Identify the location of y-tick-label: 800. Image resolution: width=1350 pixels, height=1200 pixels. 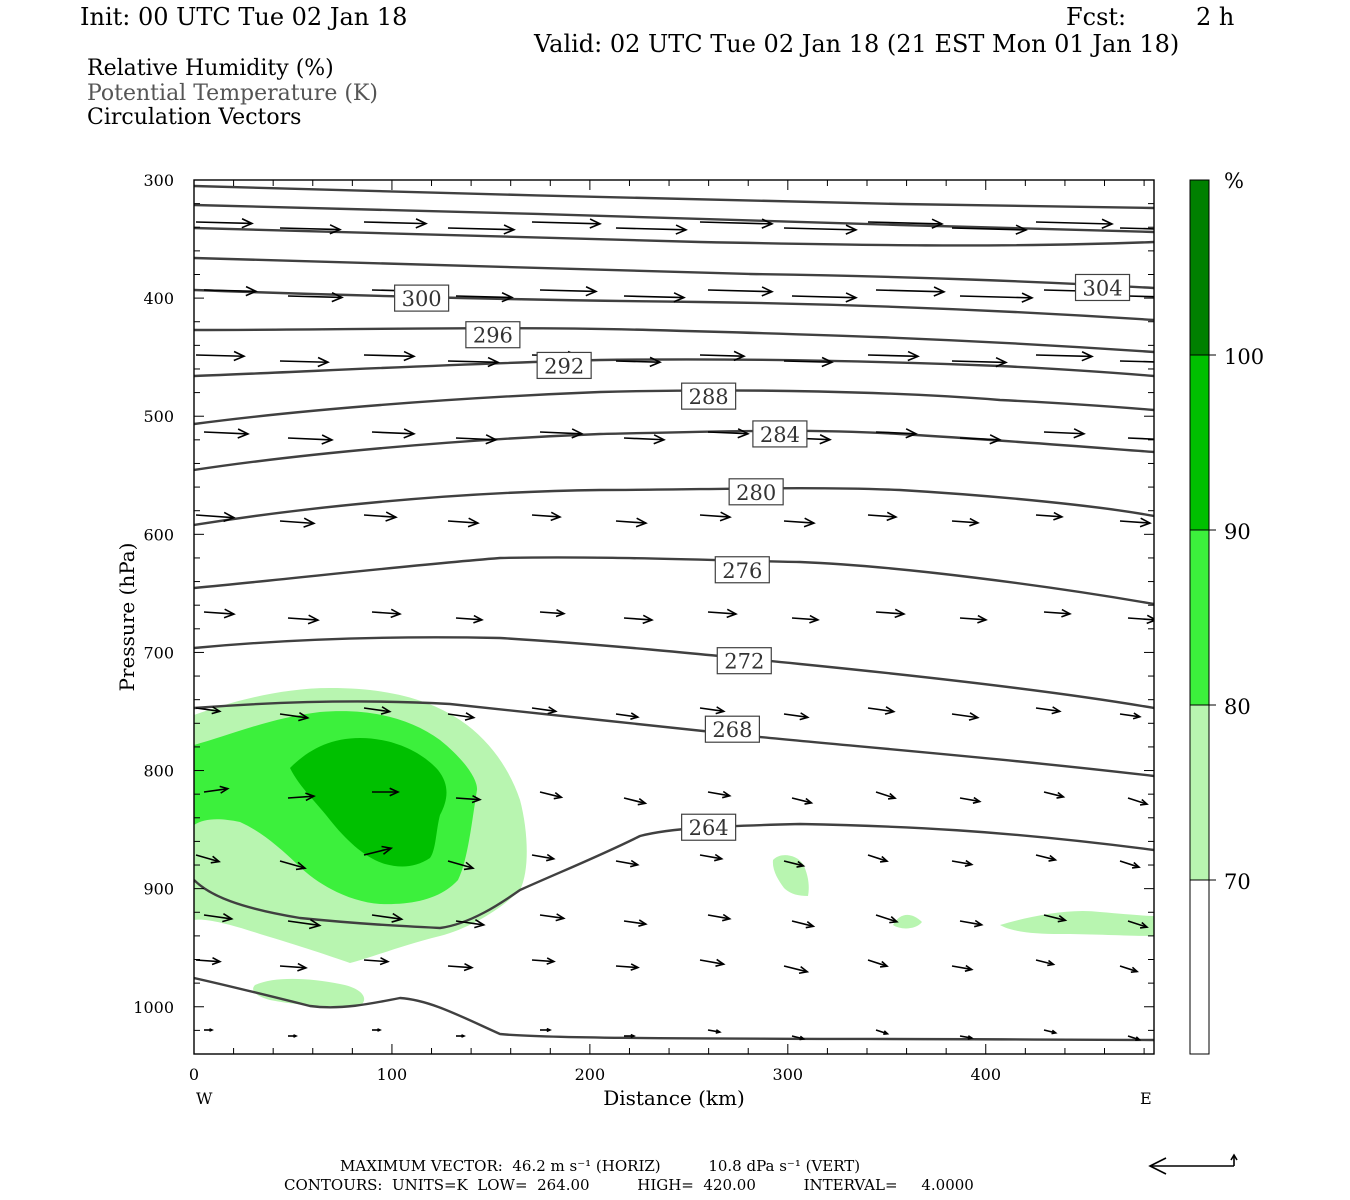
(158, 771).